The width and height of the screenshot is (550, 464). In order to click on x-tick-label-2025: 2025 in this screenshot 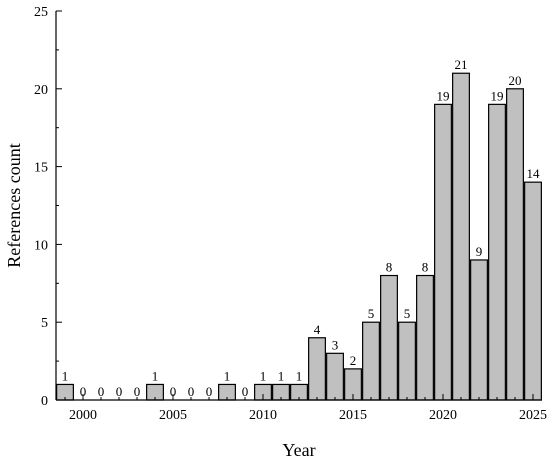, I will do `click(533, 415)`.